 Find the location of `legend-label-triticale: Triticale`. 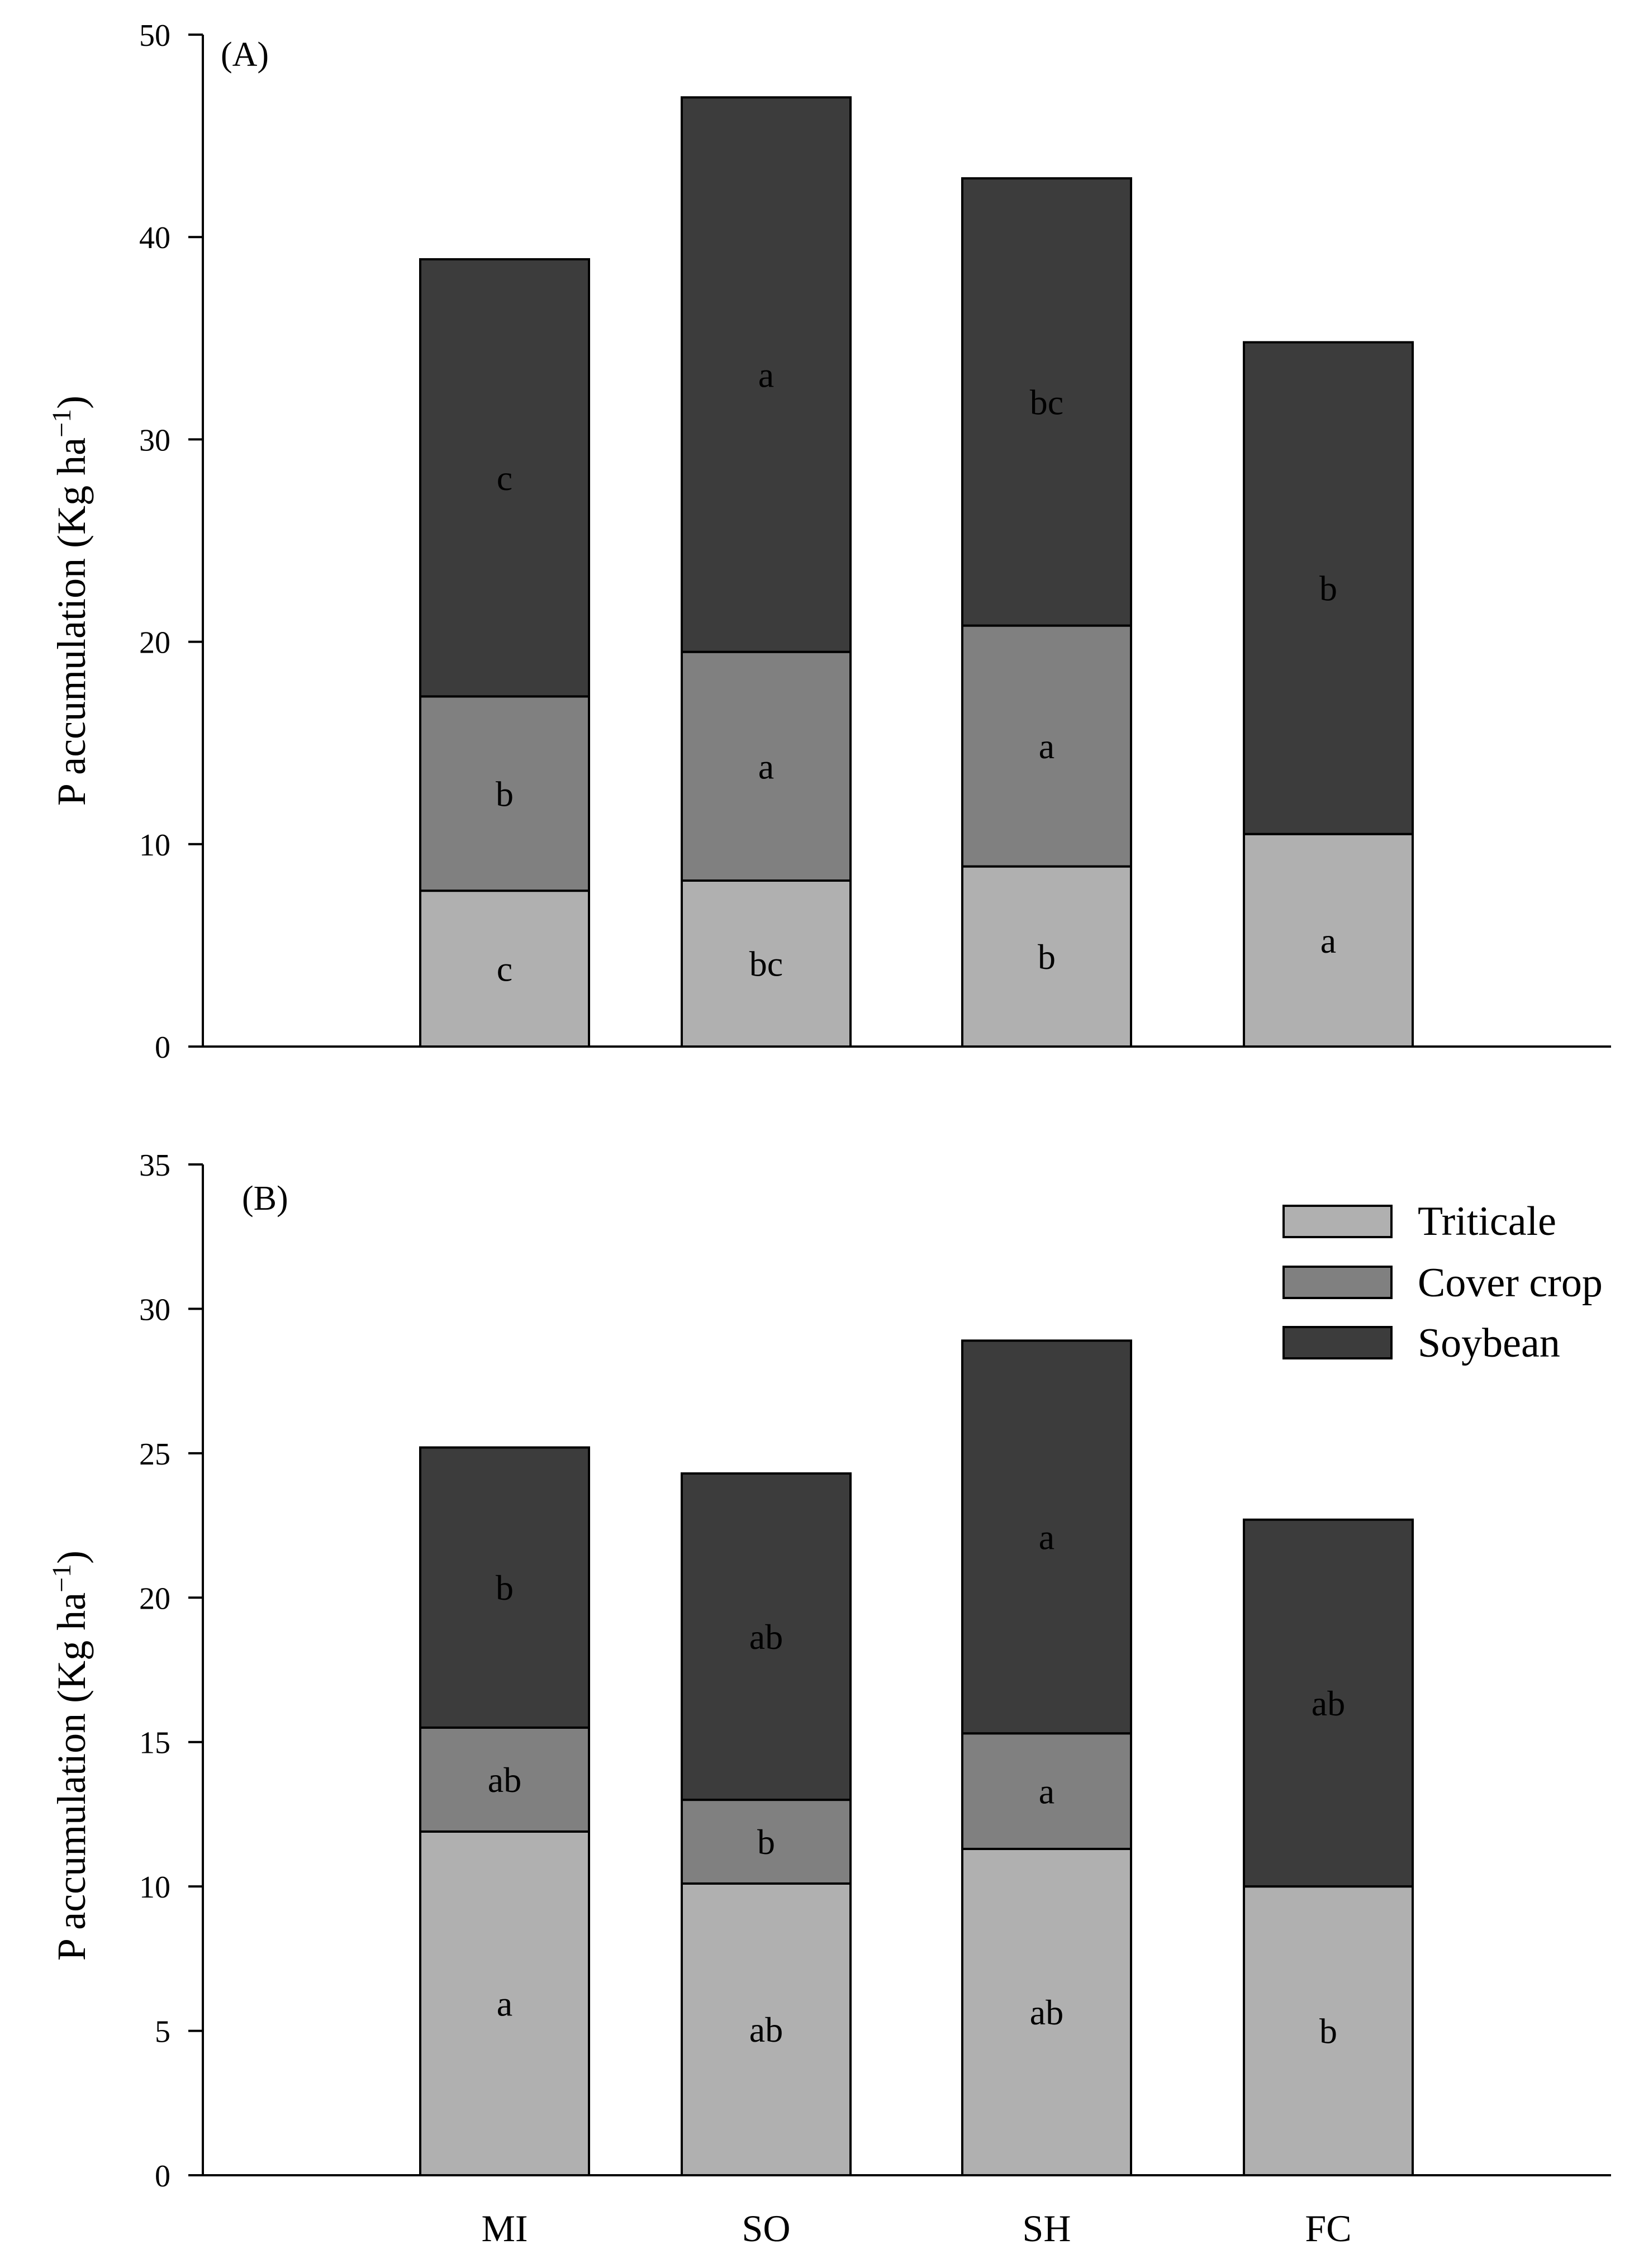

legend-label-triticale: Triticale is located at coordinates (1487, 1221).